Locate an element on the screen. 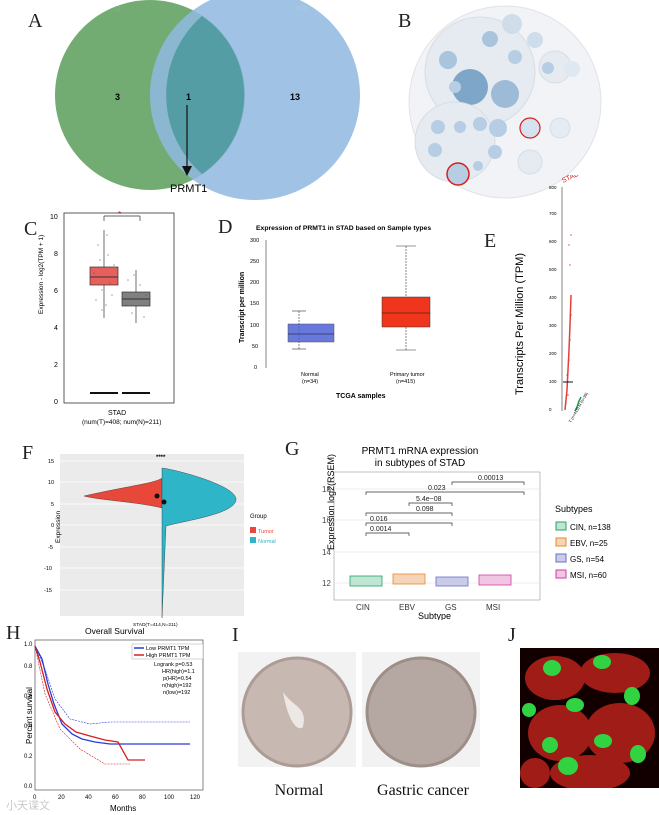 Image resolution: width=659 pixels, height=815 pixels. h-ylabel: Percent survival is located at coordinates (29, 715).